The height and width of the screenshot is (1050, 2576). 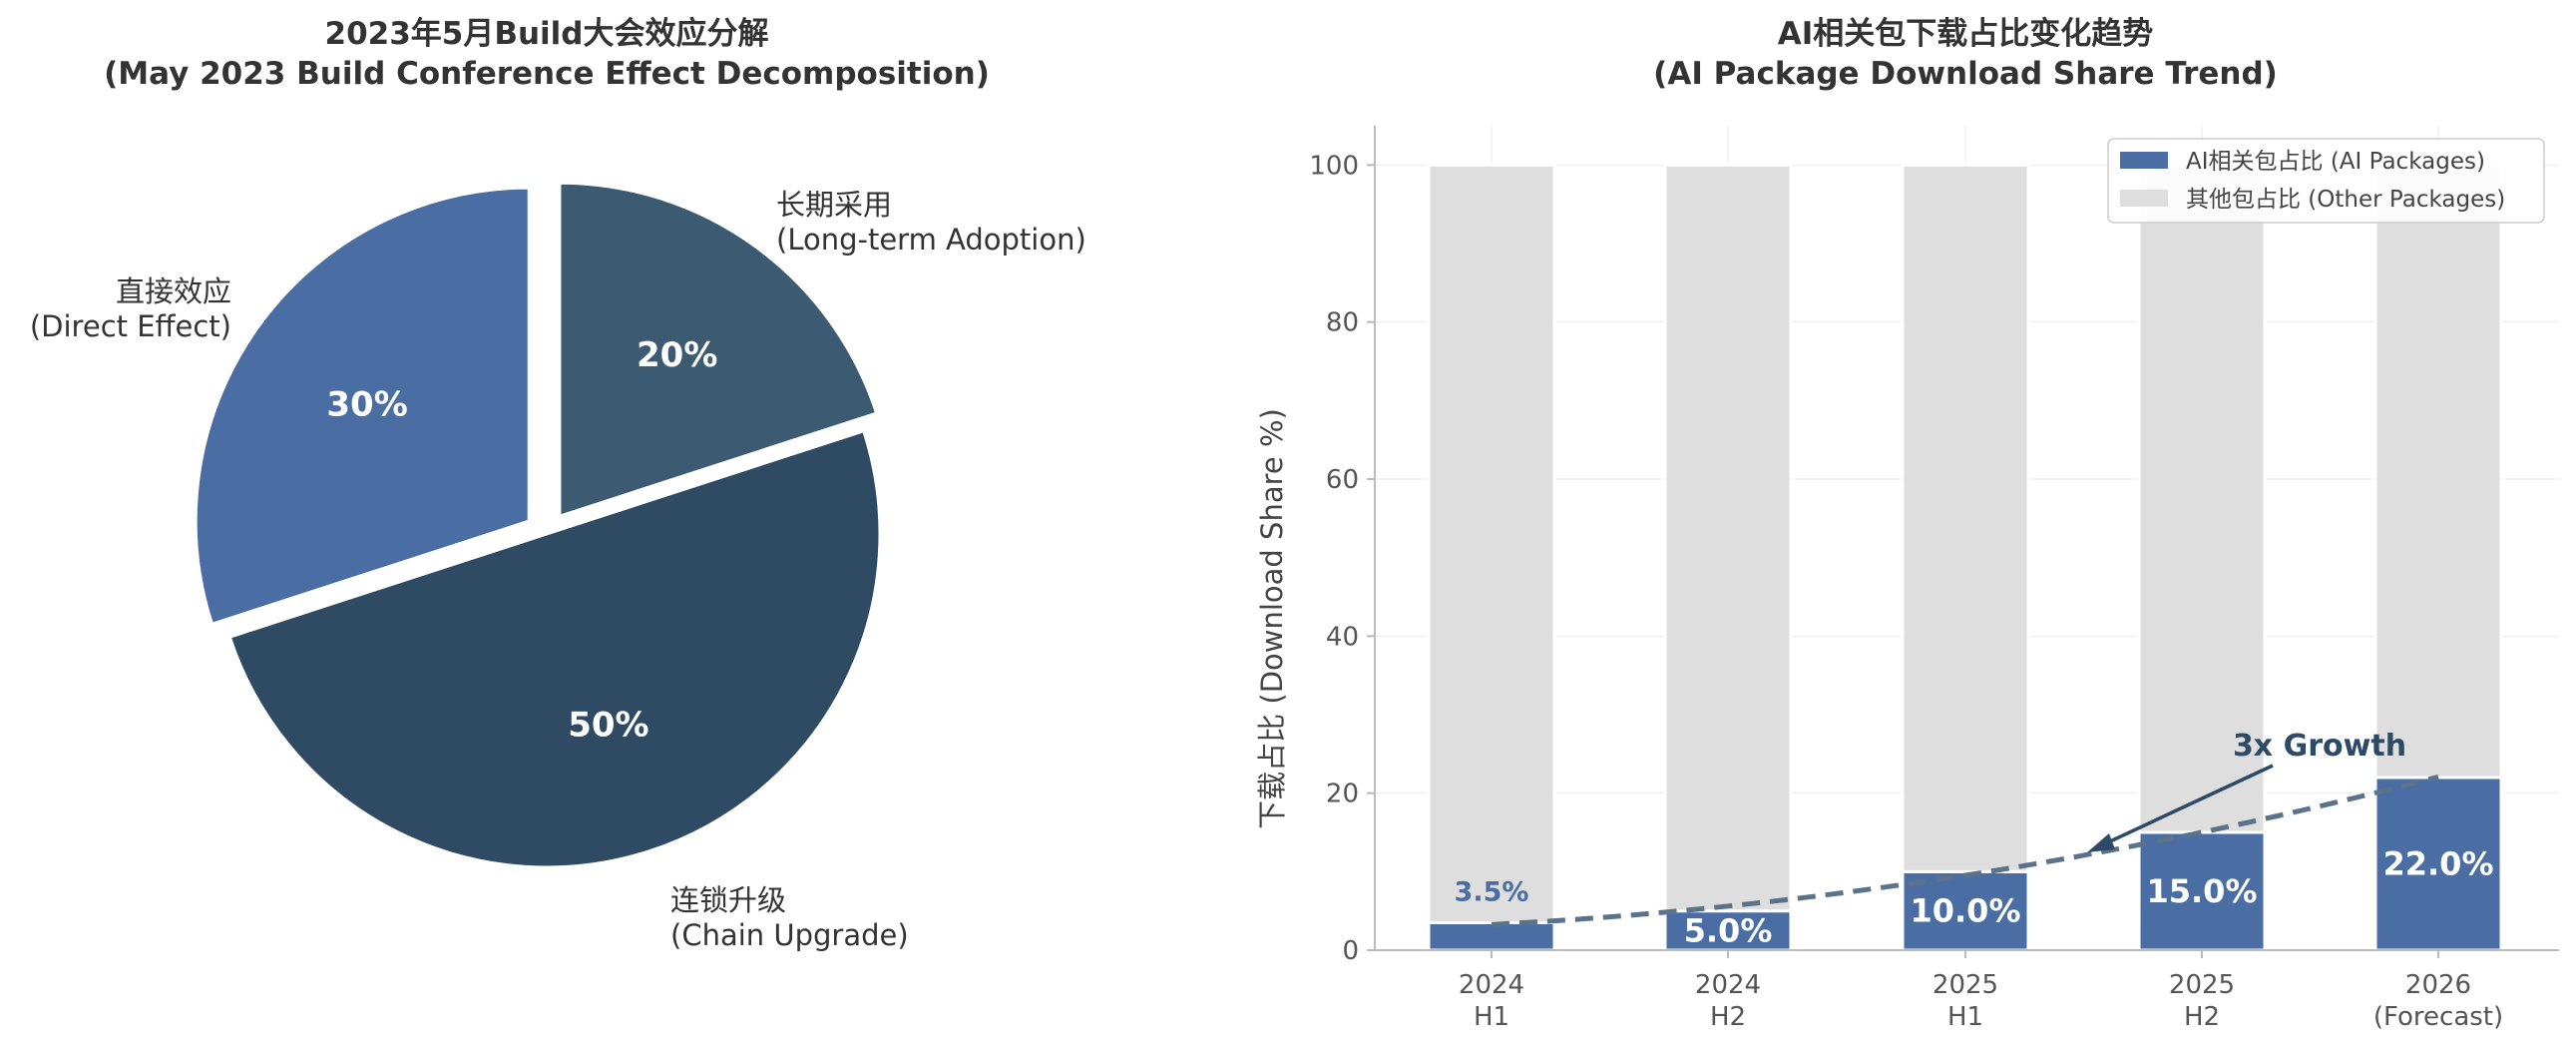 I want to click on annotation-arrowhead, so click(x=2101, y=842).